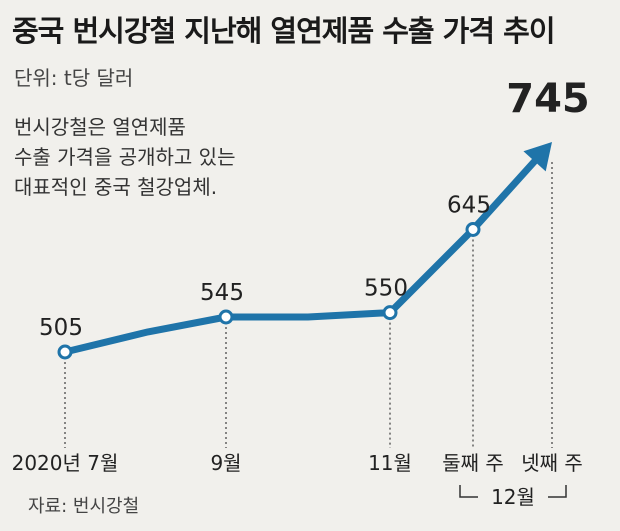  Describe the element at coordinates (222, 293) in the screenshot. I see `value-label: 545` at that location.